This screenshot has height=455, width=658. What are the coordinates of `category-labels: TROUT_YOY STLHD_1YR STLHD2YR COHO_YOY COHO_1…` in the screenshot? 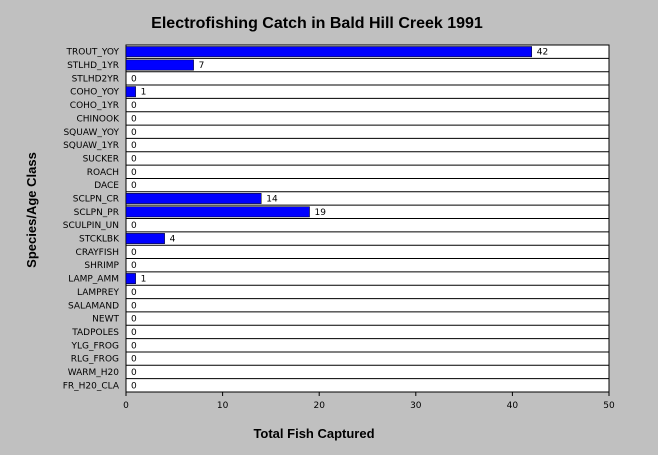 It's located at (91, 220).